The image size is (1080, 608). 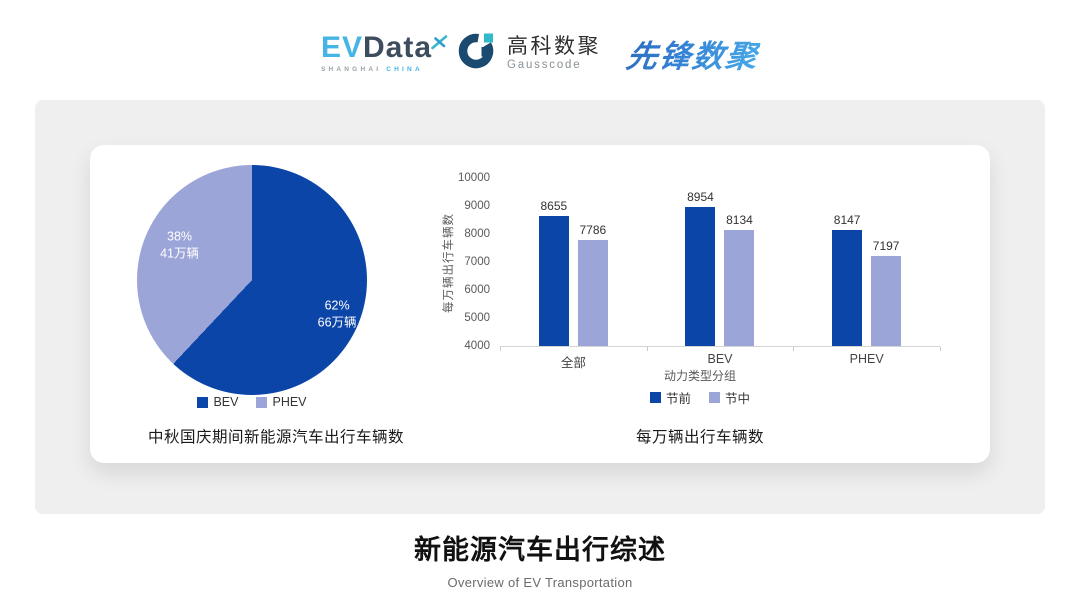 I want to click on bar-value-label: 8954, so click(x=700, y=197).